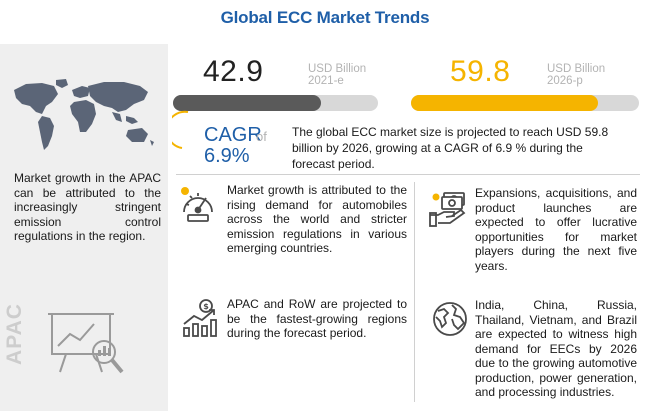 The height and width of the screenshot is (411, 650). What do you see at coordinates (233, 135) in the screenshot?
I see `cagr-label: CAGR` at bounding box center [233, 135].